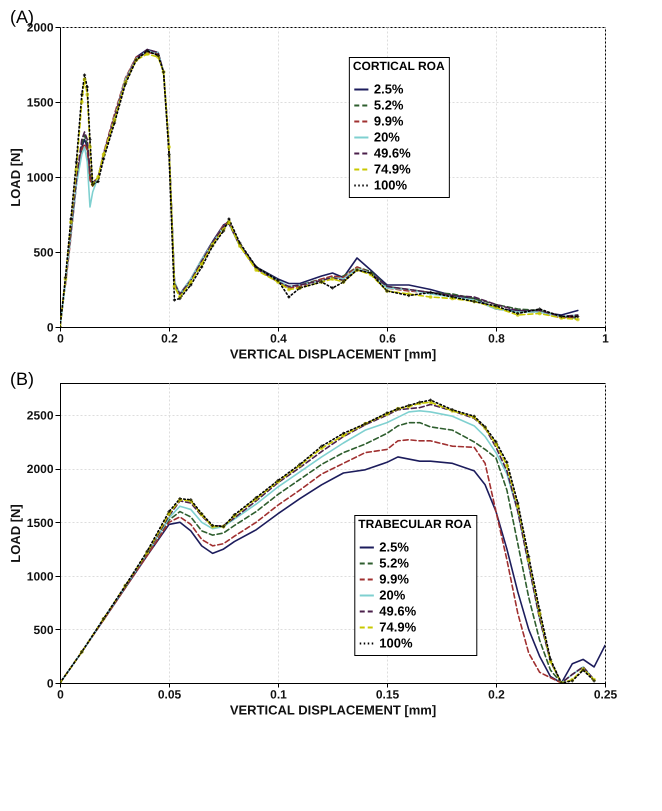 The width and height of the screenshot is (662, 811). Describe the element at coordinates (279, 339) in the screenshot. I see `x-tick-label: 0.4` at that location.